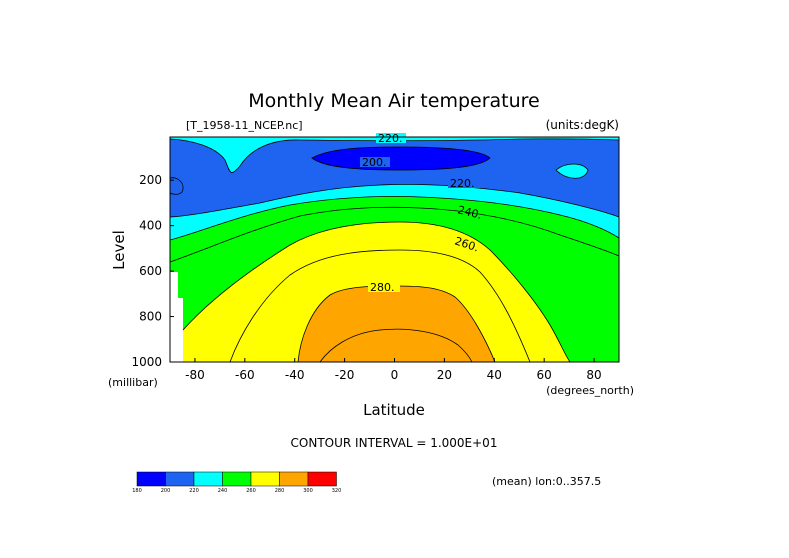 This screenshot has height=558, width=789. What do you see at coordinates (308, 491) in the screenshot?
I see `colorbar-level-label: 300` at bounding box center [308, 491].